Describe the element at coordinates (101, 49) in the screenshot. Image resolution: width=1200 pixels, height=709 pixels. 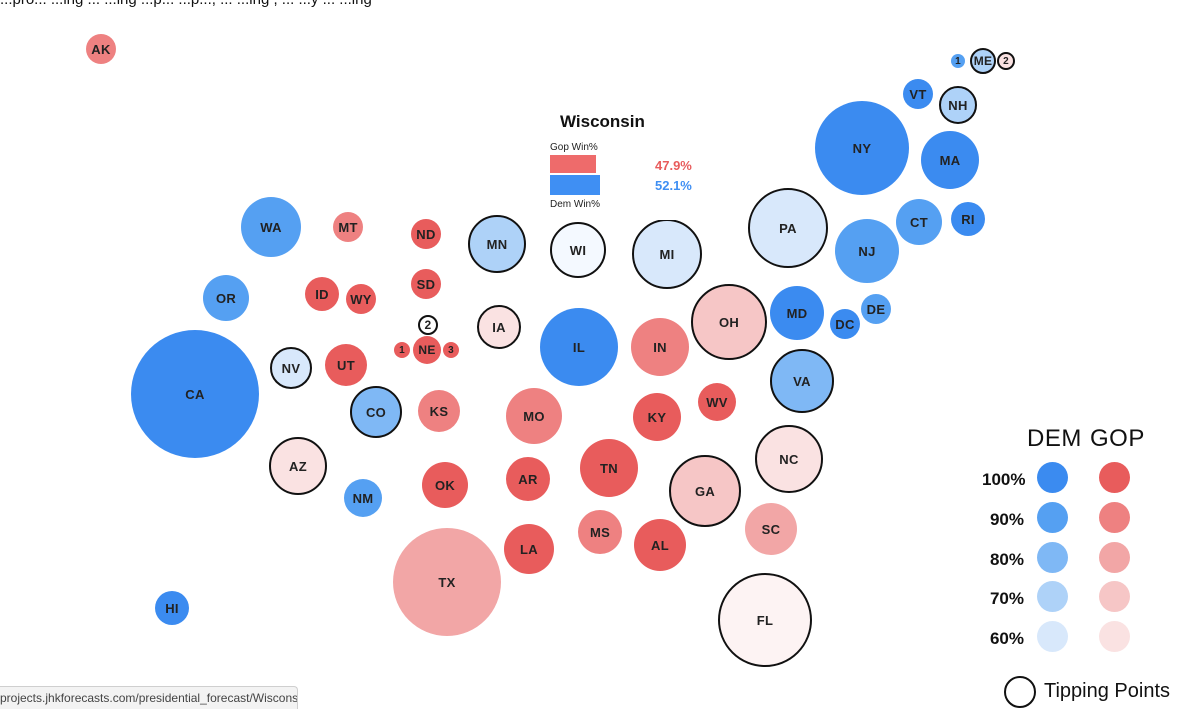
I see `state-bubble-ak: AK` at that location.